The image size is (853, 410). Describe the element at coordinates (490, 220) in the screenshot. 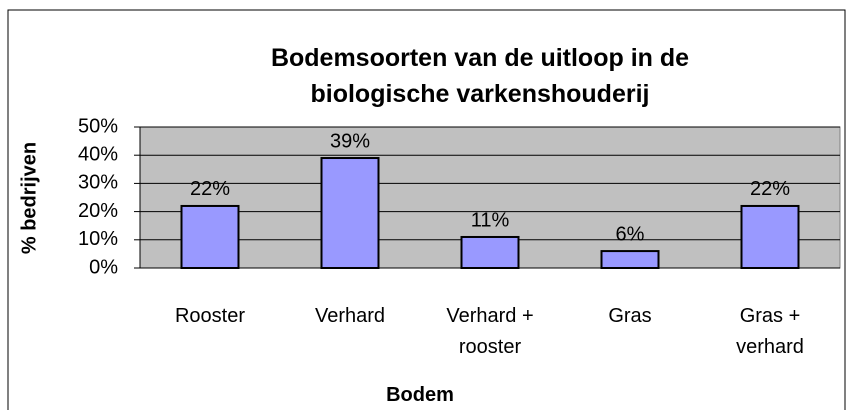

I see `value-label: 11%` at that location.